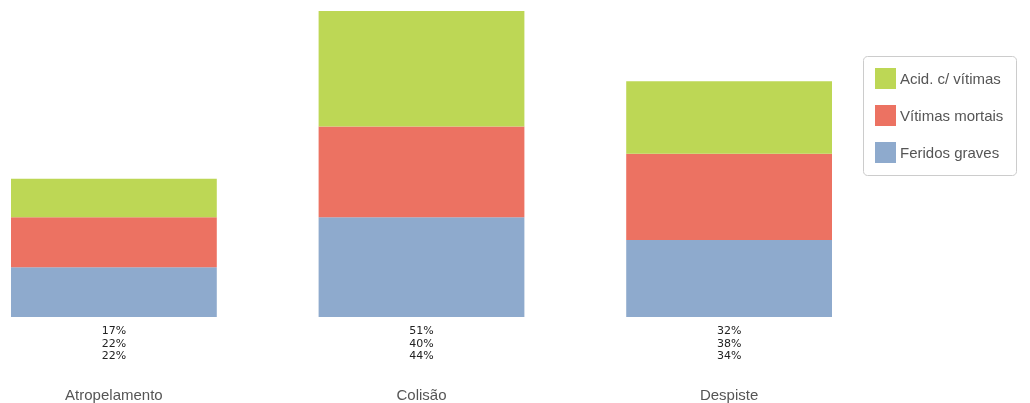 The height and width of the screenshot is (403, 1030). I want to click on x-tick-label: Atropelamento, so click(114, 394).